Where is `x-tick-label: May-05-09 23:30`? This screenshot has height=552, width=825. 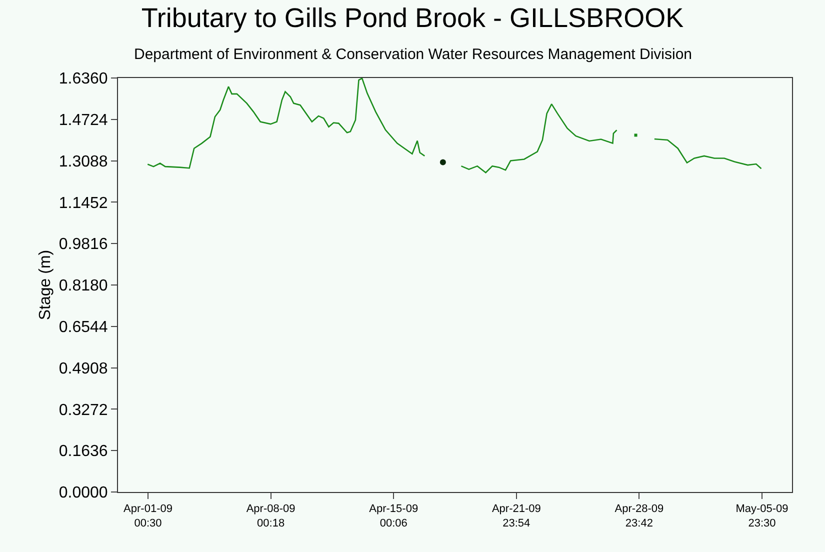
x-tick-label: May-05-09 23:30 is located at coordinates (762, 516).